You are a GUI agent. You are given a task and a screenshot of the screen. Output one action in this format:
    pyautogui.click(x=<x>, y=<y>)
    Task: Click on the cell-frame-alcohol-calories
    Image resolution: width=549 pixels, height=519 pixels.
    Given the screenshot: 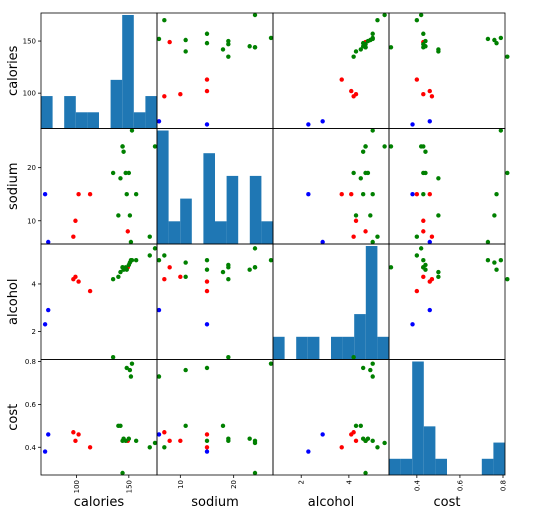 What is the action you would take?
    pyautogui.click(x=99, y=301)
    